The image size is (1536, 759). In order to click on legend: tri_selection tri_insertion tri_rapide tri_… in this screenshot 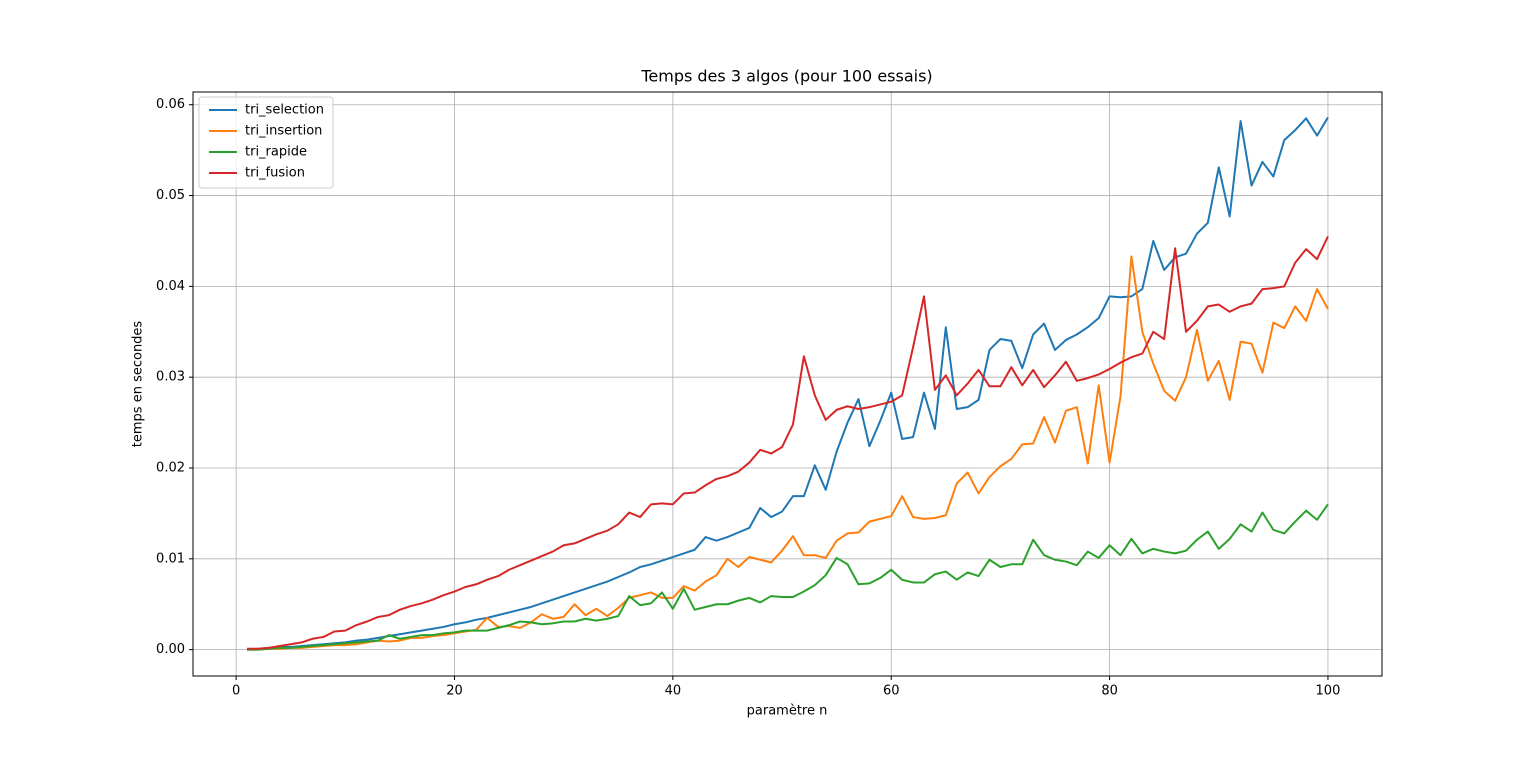, I will do `click(266, 142)`.